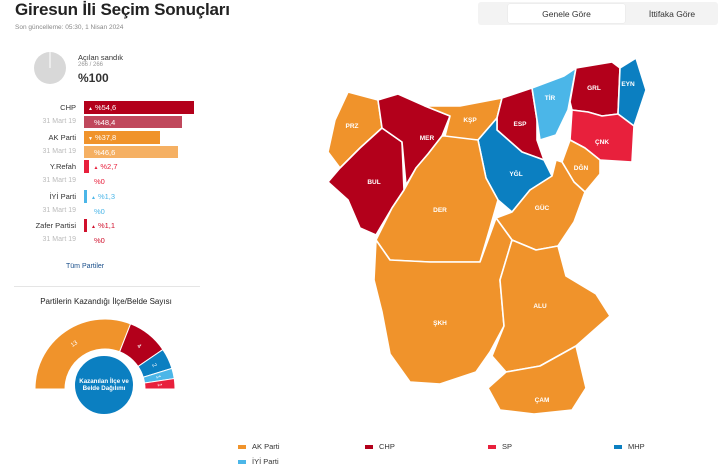 The width and height of the screenshot is (720, 469). What do you see at coordinates (427, 138) in the screenshot?
I see `district-label: MER` at bounding box center [427, 138].